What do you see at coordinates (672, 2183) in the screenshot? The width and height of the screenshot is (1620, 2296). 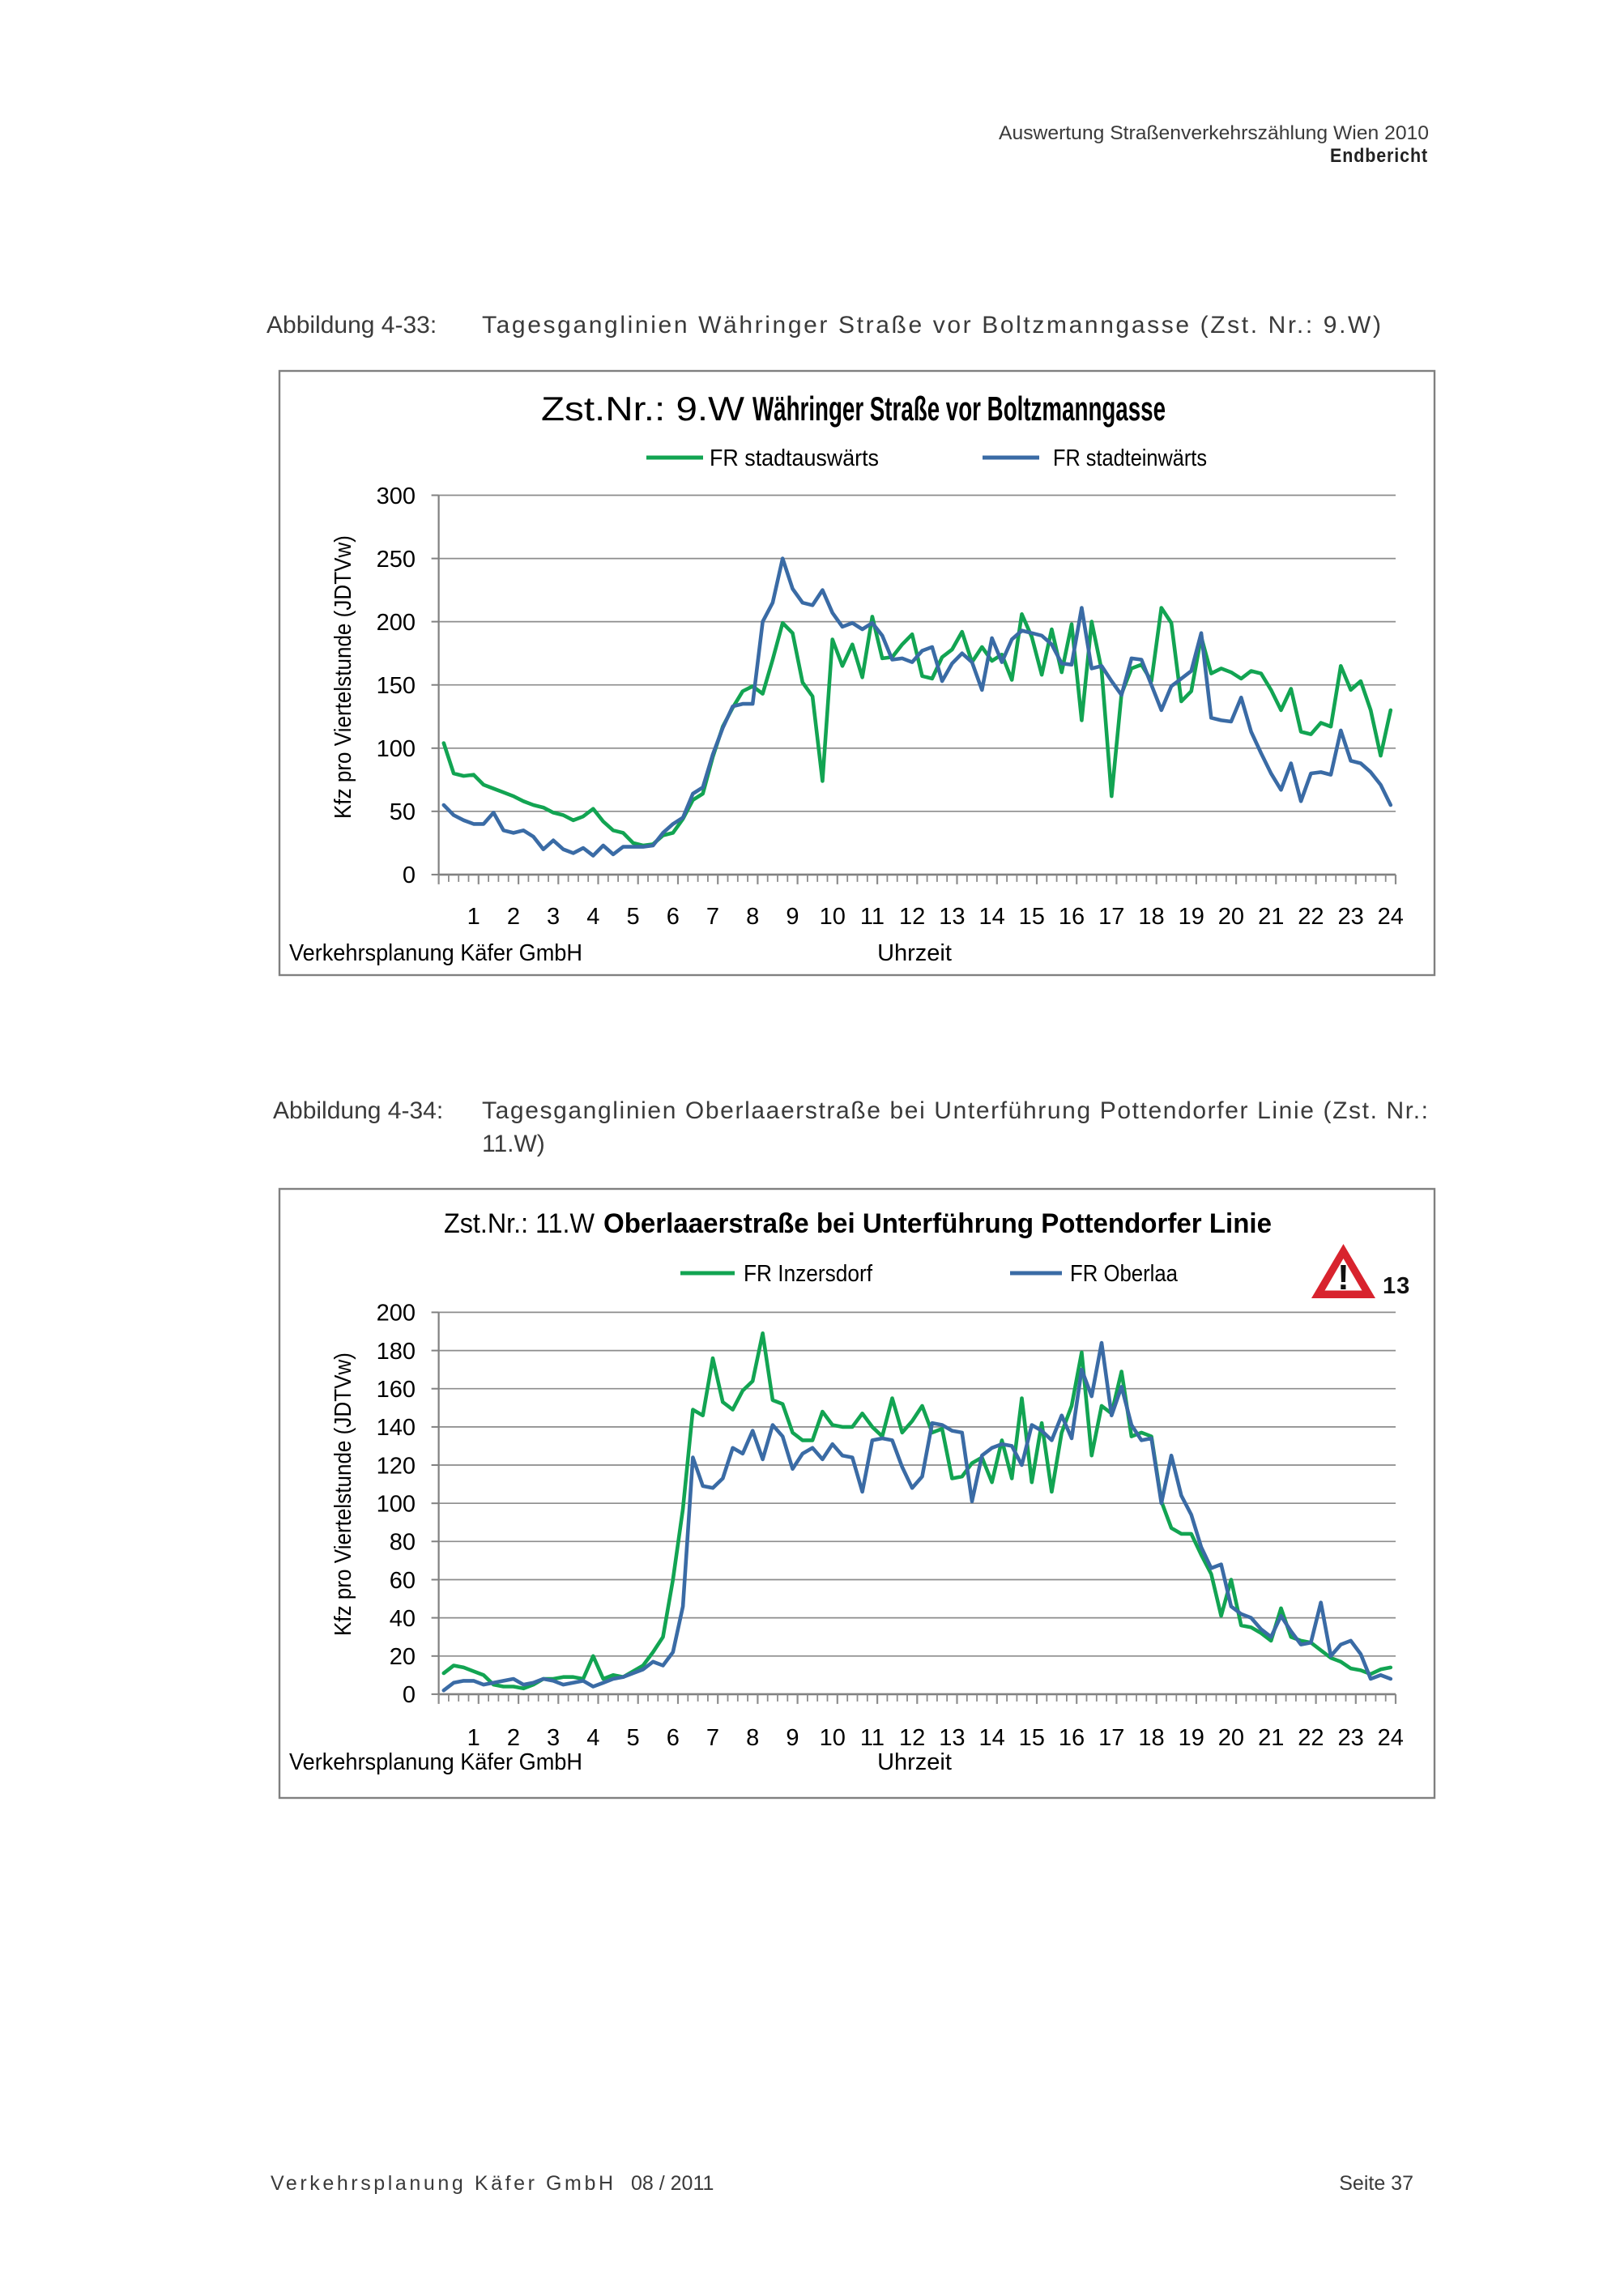 I see `svg-text: 08 / 2011` at bounding box center [672, 2183].